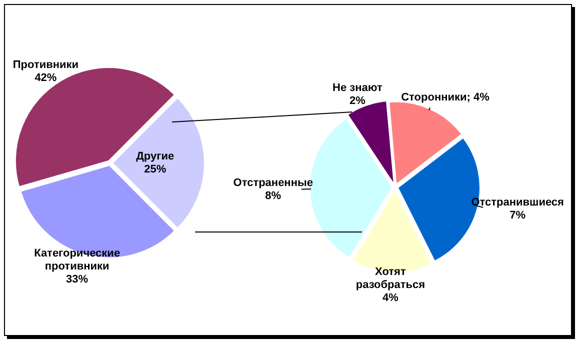 The image size is (584, 349). What do you see at coordinates (273, 182) in the screenshot?
I see `slice-label: Отстраненные` at bounding box center [273, 182].